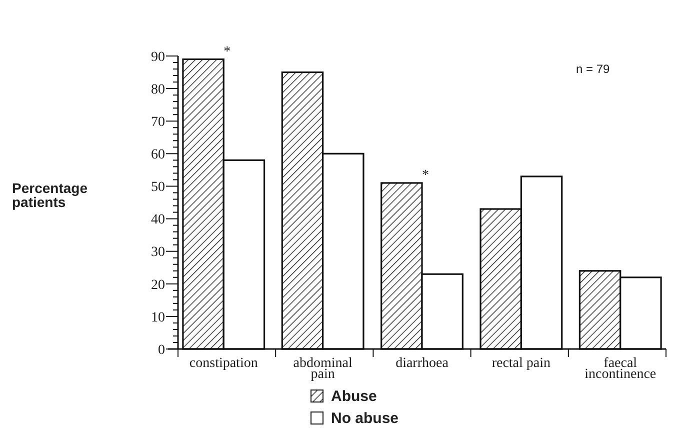  What do you see at coordinates (620, 369) in the screenshot?
I see `x-tick-label: faecal incontinence` at bounding box center [620, 369].